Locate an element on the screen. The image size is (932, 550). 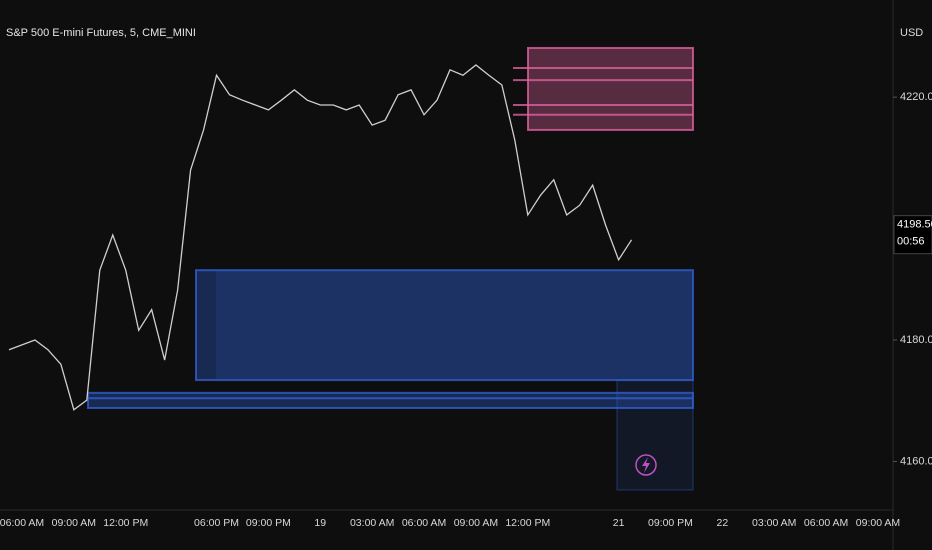
y-tick-label: 4180.00 is located at coordinates (916, 340).